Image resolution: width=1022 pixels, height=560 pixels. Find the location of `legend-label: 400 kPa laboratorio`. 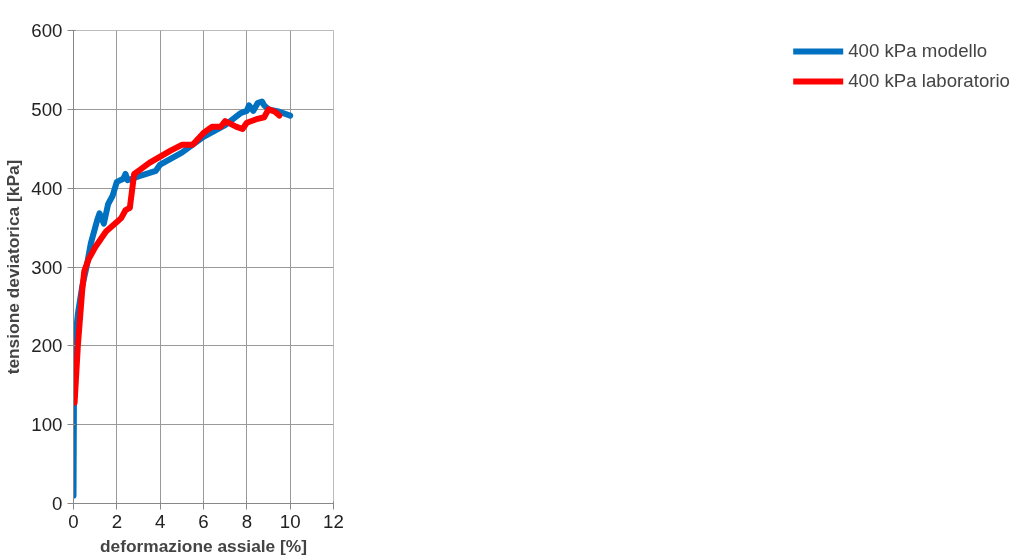

legend-label: 400 kPa laboratorio is located at coordinates (929, 81).